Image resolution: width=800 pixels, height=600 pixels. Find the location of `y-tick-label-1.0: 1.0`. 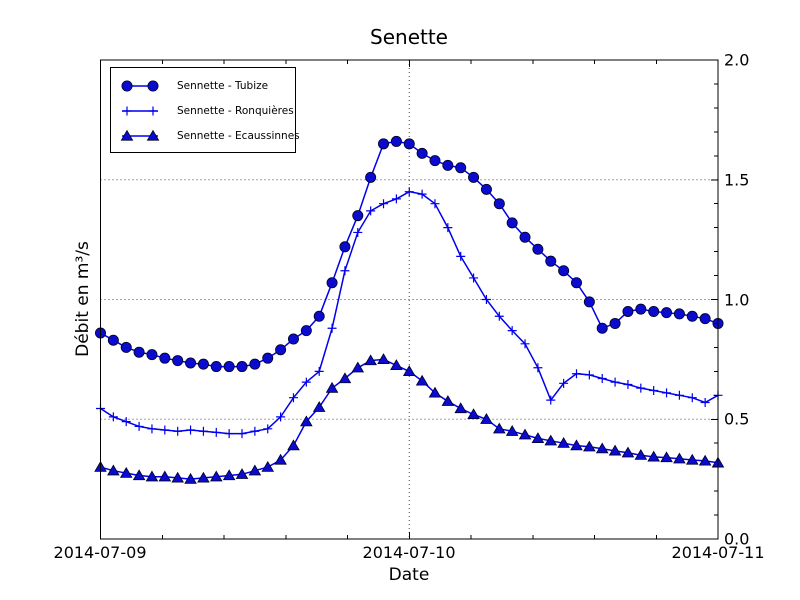

y-tick-label-1.0: 1.0 is located at coordinates (737, 300).